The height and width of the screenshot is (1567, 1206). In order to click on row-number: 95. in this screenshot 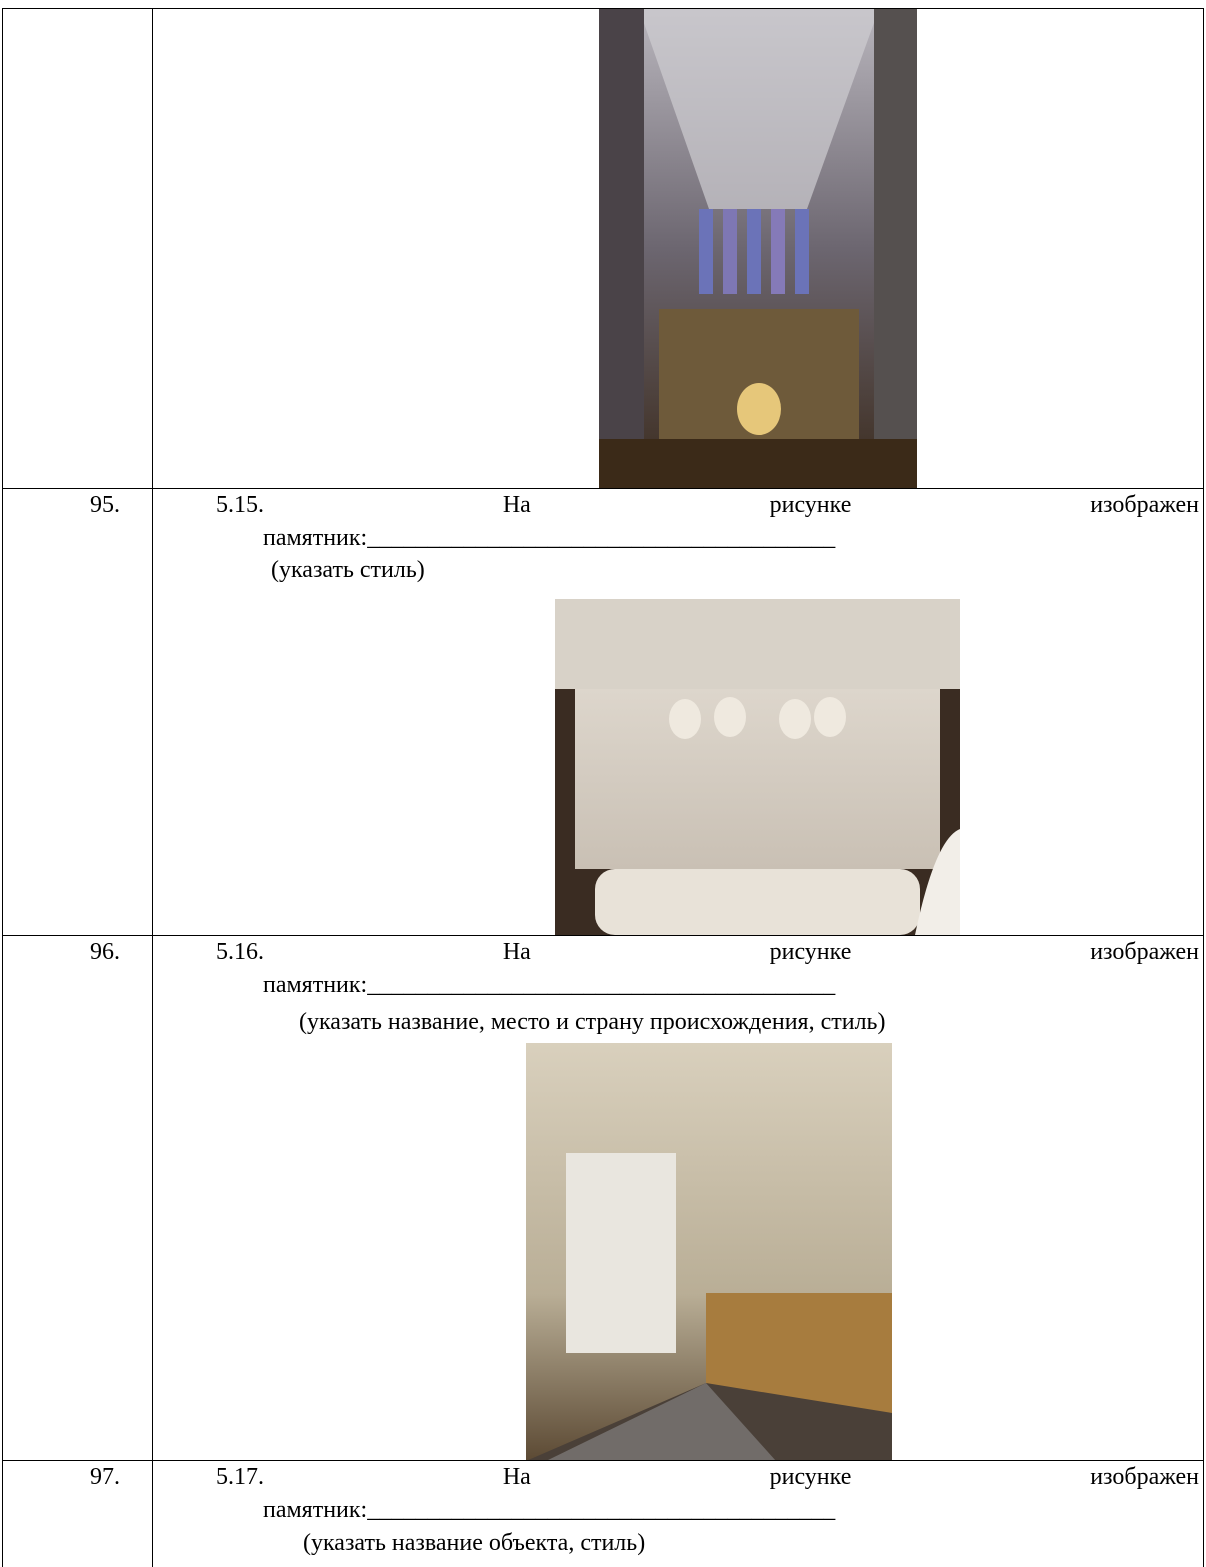, I will do `click(78, 712)`.